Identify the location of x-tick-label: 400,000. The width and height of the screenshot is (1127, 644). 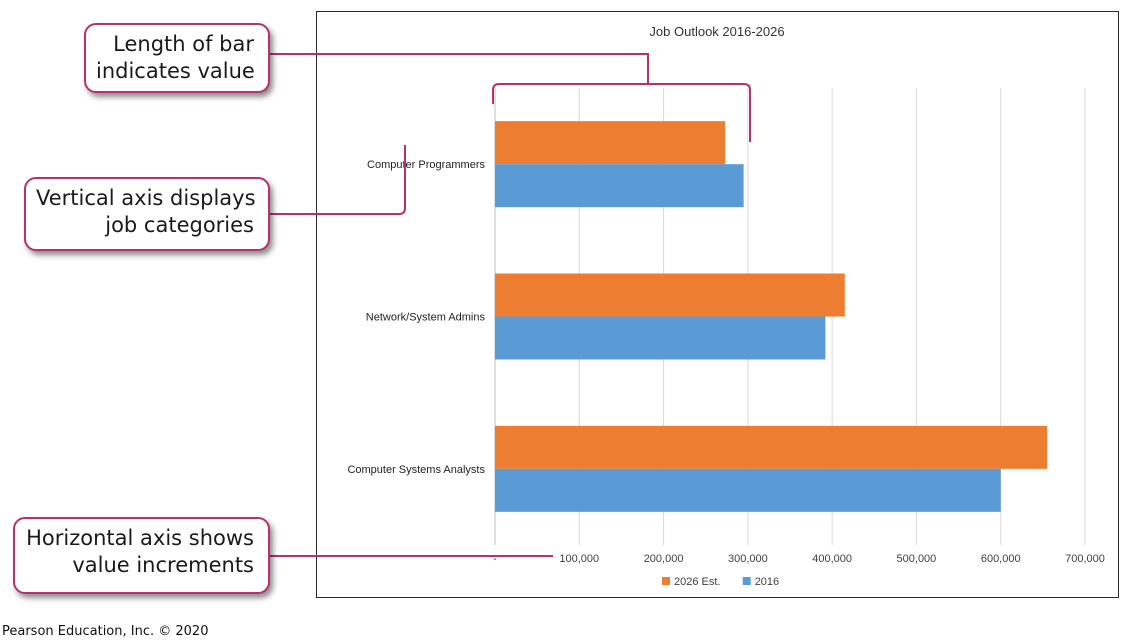
(832, 559).